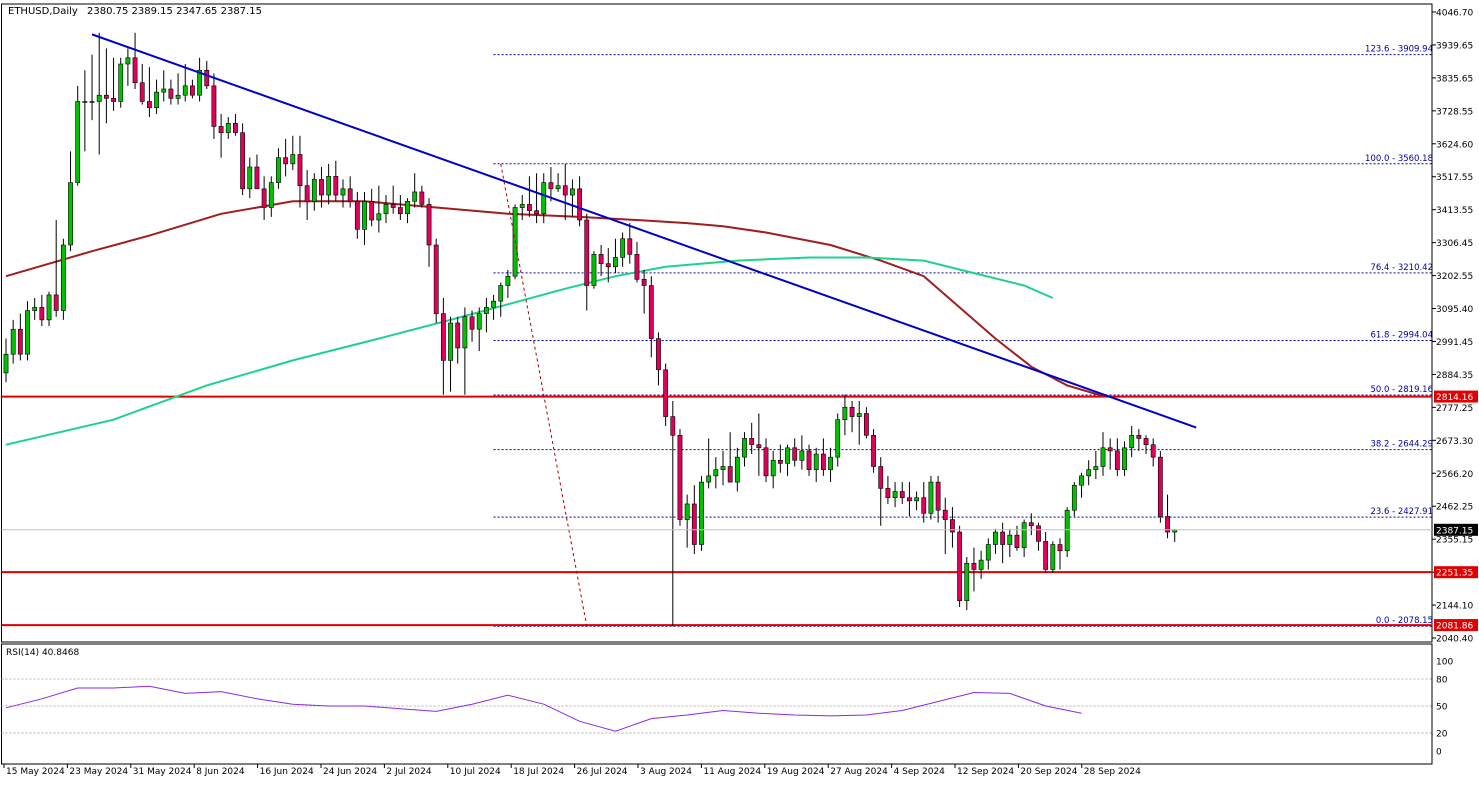  Describe the element at coordinates (1454, 508) in the screenshot. I see `price-tick-label: 2462.25` at that location.